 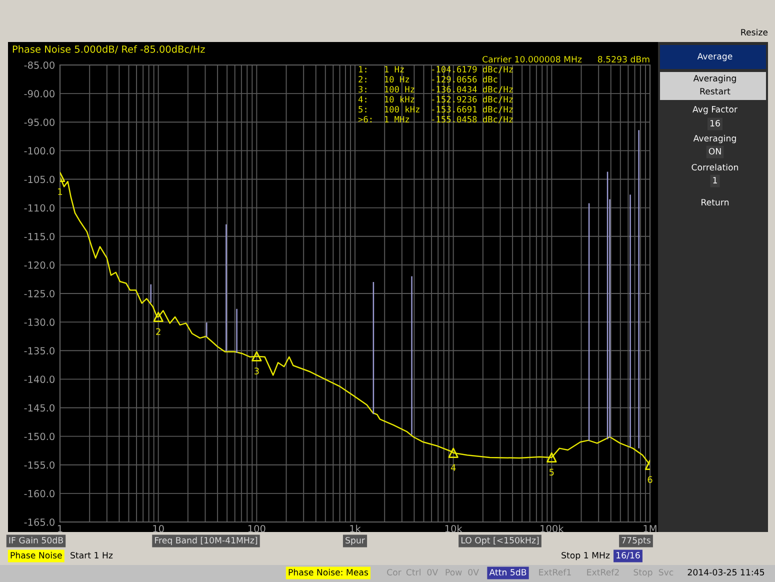 What do you see at coordinates (355, 528) in the screenshot?
I see `x-tick-label: 1k` at bounding box center [355, 528].